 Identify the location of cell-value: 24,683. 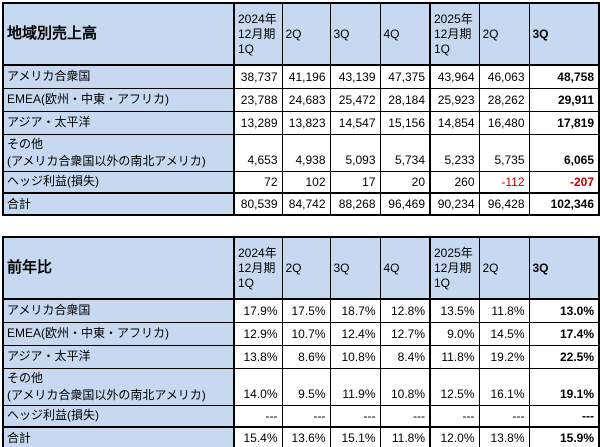
(306, 99).